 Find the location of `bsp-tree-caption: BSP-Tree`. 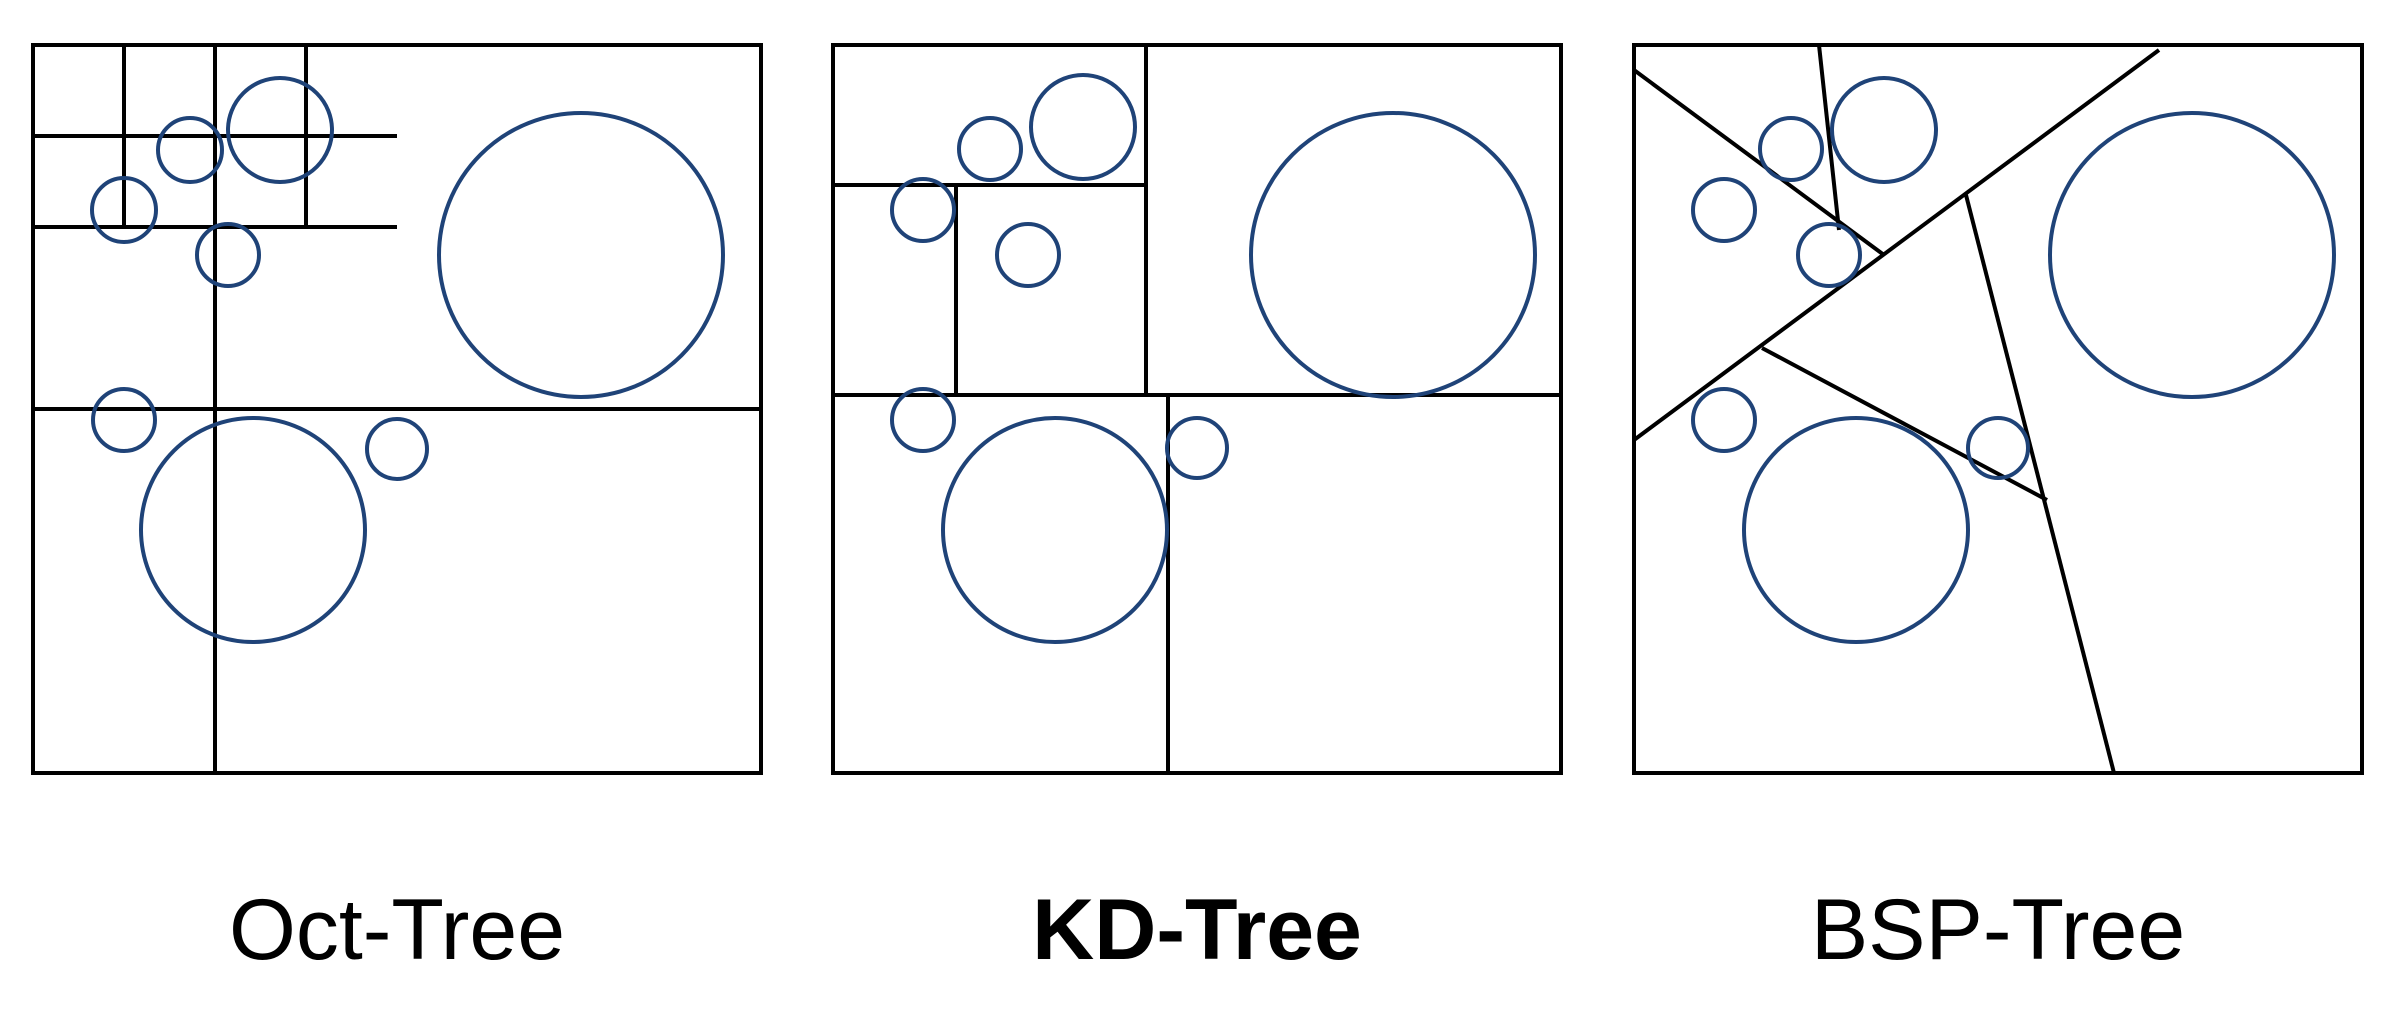

bsp-tree-caption: BSP-Tree is located at coordinates (1998, 930).